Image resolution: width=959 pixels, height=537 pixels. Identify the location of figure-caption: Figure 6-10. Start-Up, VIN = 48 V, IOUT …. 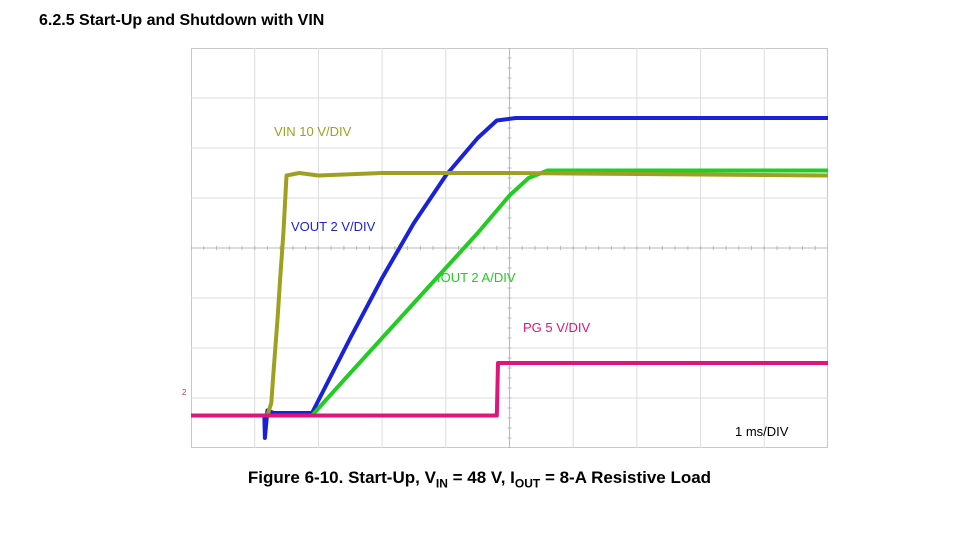
(479, 479).